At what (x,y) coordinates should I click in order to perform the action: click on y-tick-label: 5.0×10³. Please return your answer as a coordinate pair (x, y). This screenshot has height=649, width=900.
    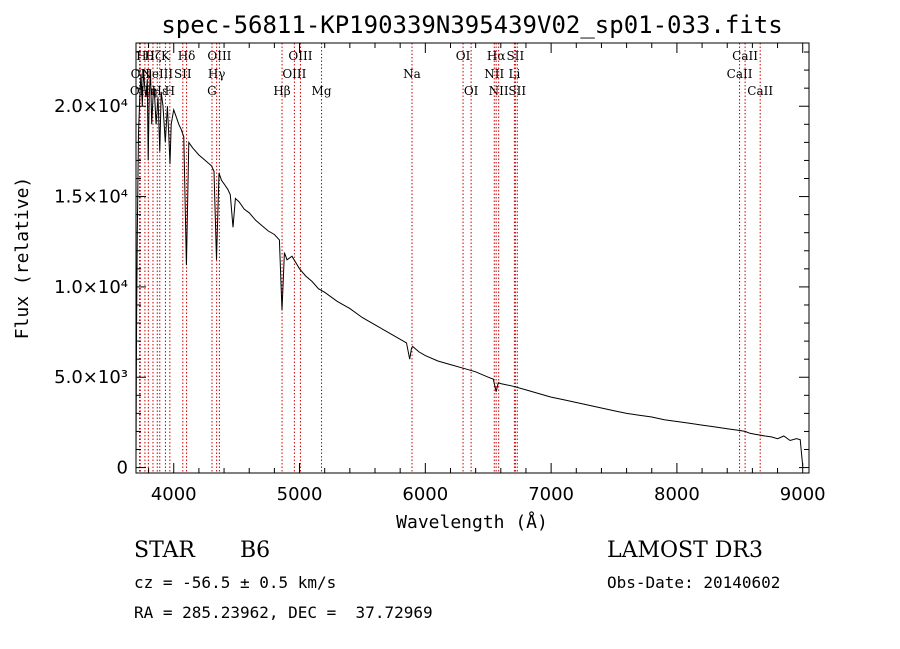
    Looking at the image, I should click on (91, 377).